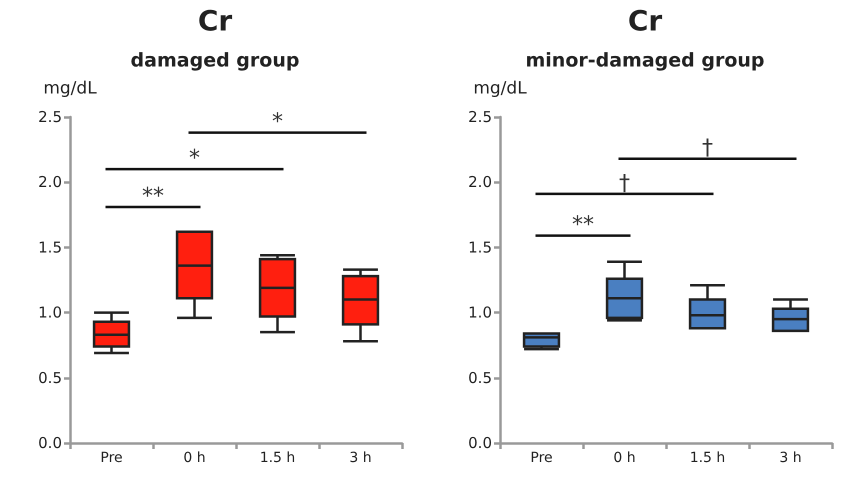 The width and height of the screenshot is (860, 483). I want to click on chart-subtitle: damaged group, so click(215, 61).